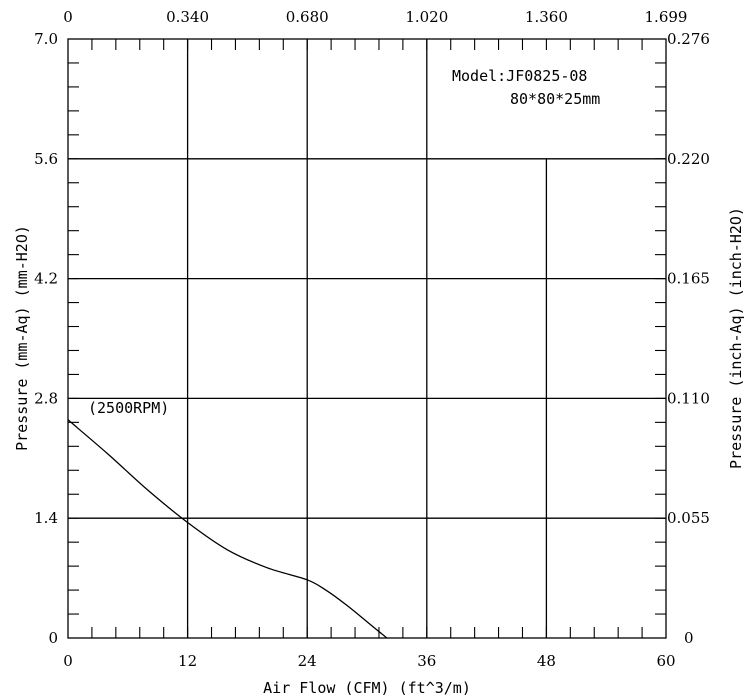 Image resolution: width=754 pixels, height=699 pixels. Describe the element at coordinates (46, 518) in the screenshot. I see `y-tick-label: 1.4` at that location.